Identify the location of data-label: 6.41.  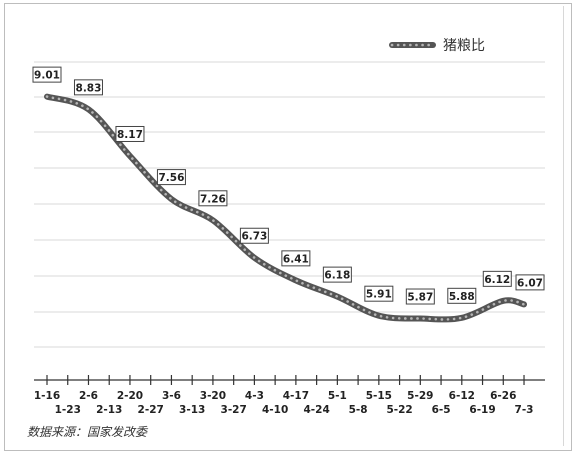
(296, 259).